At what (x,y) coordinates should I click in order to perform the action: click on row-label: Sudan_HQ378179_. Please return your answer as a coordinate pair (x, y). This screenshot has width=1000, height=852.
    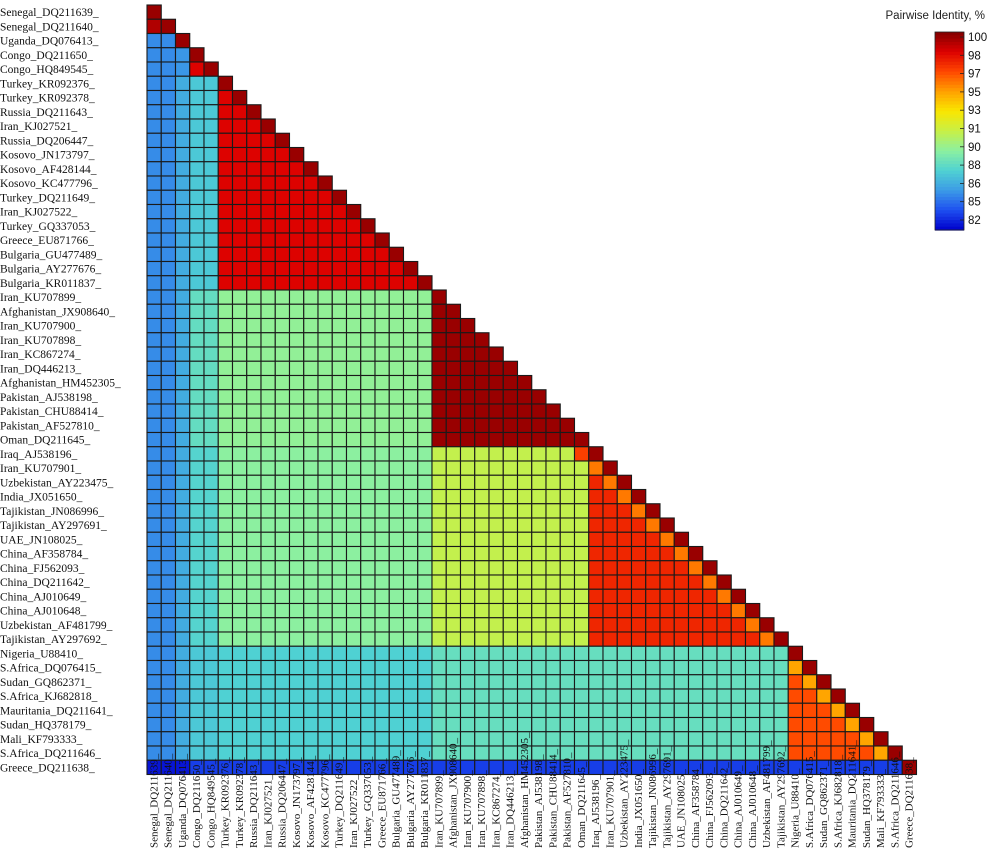
    Looking at the image, I should click on (46, 726).